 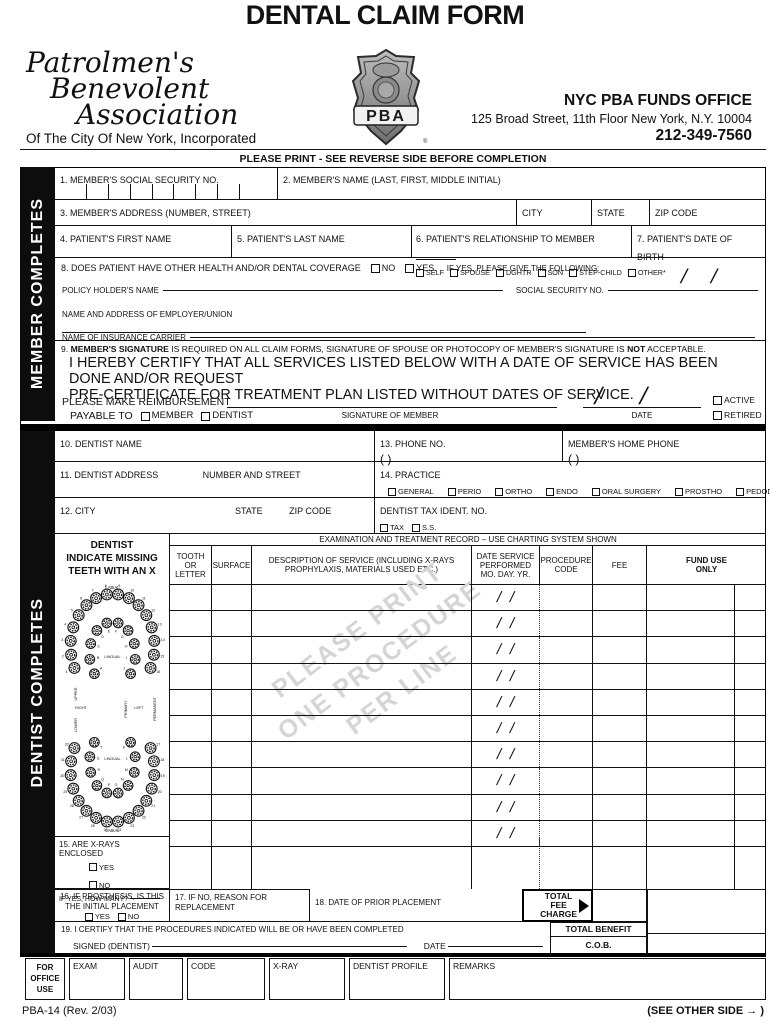 I want to click on checkbox-xrays-no, so click(x=93, y=885).